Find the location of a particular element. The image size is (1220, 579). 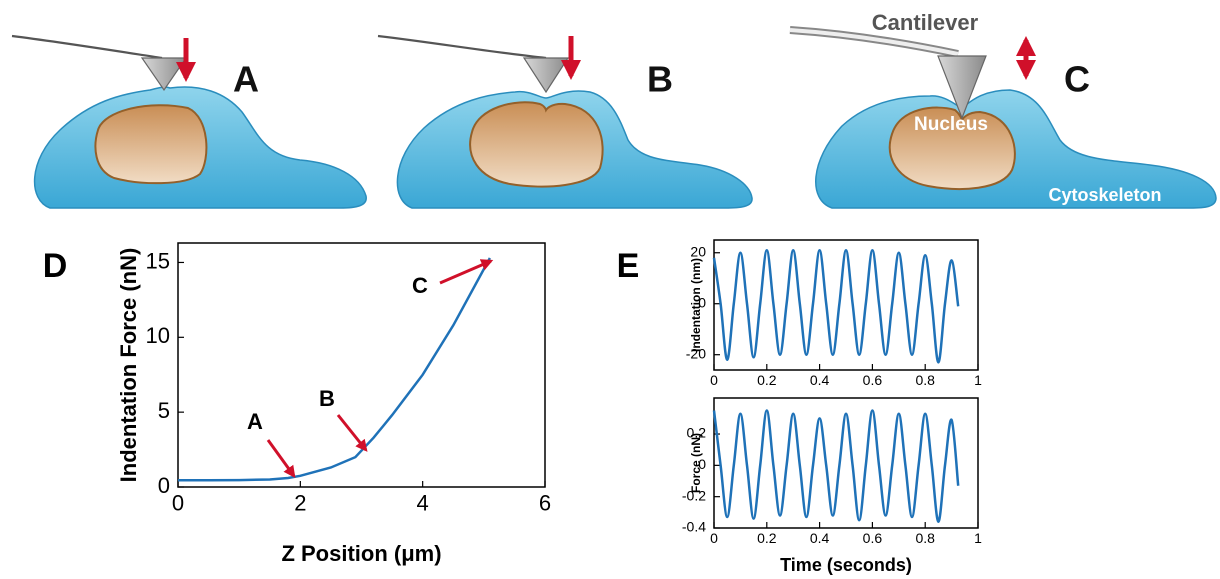

y-axis-label: Indentation Force (nN) is located at coordinates (128, 365).